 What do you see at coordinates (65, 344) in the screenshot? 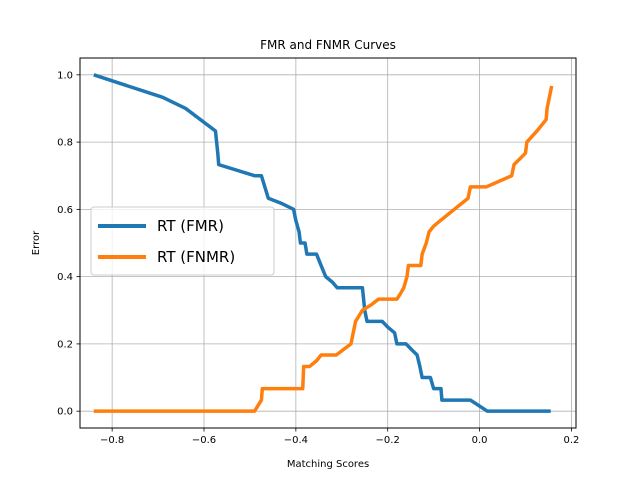
I see `y-tick-label: 0.2` at bounding box center [65, 344].